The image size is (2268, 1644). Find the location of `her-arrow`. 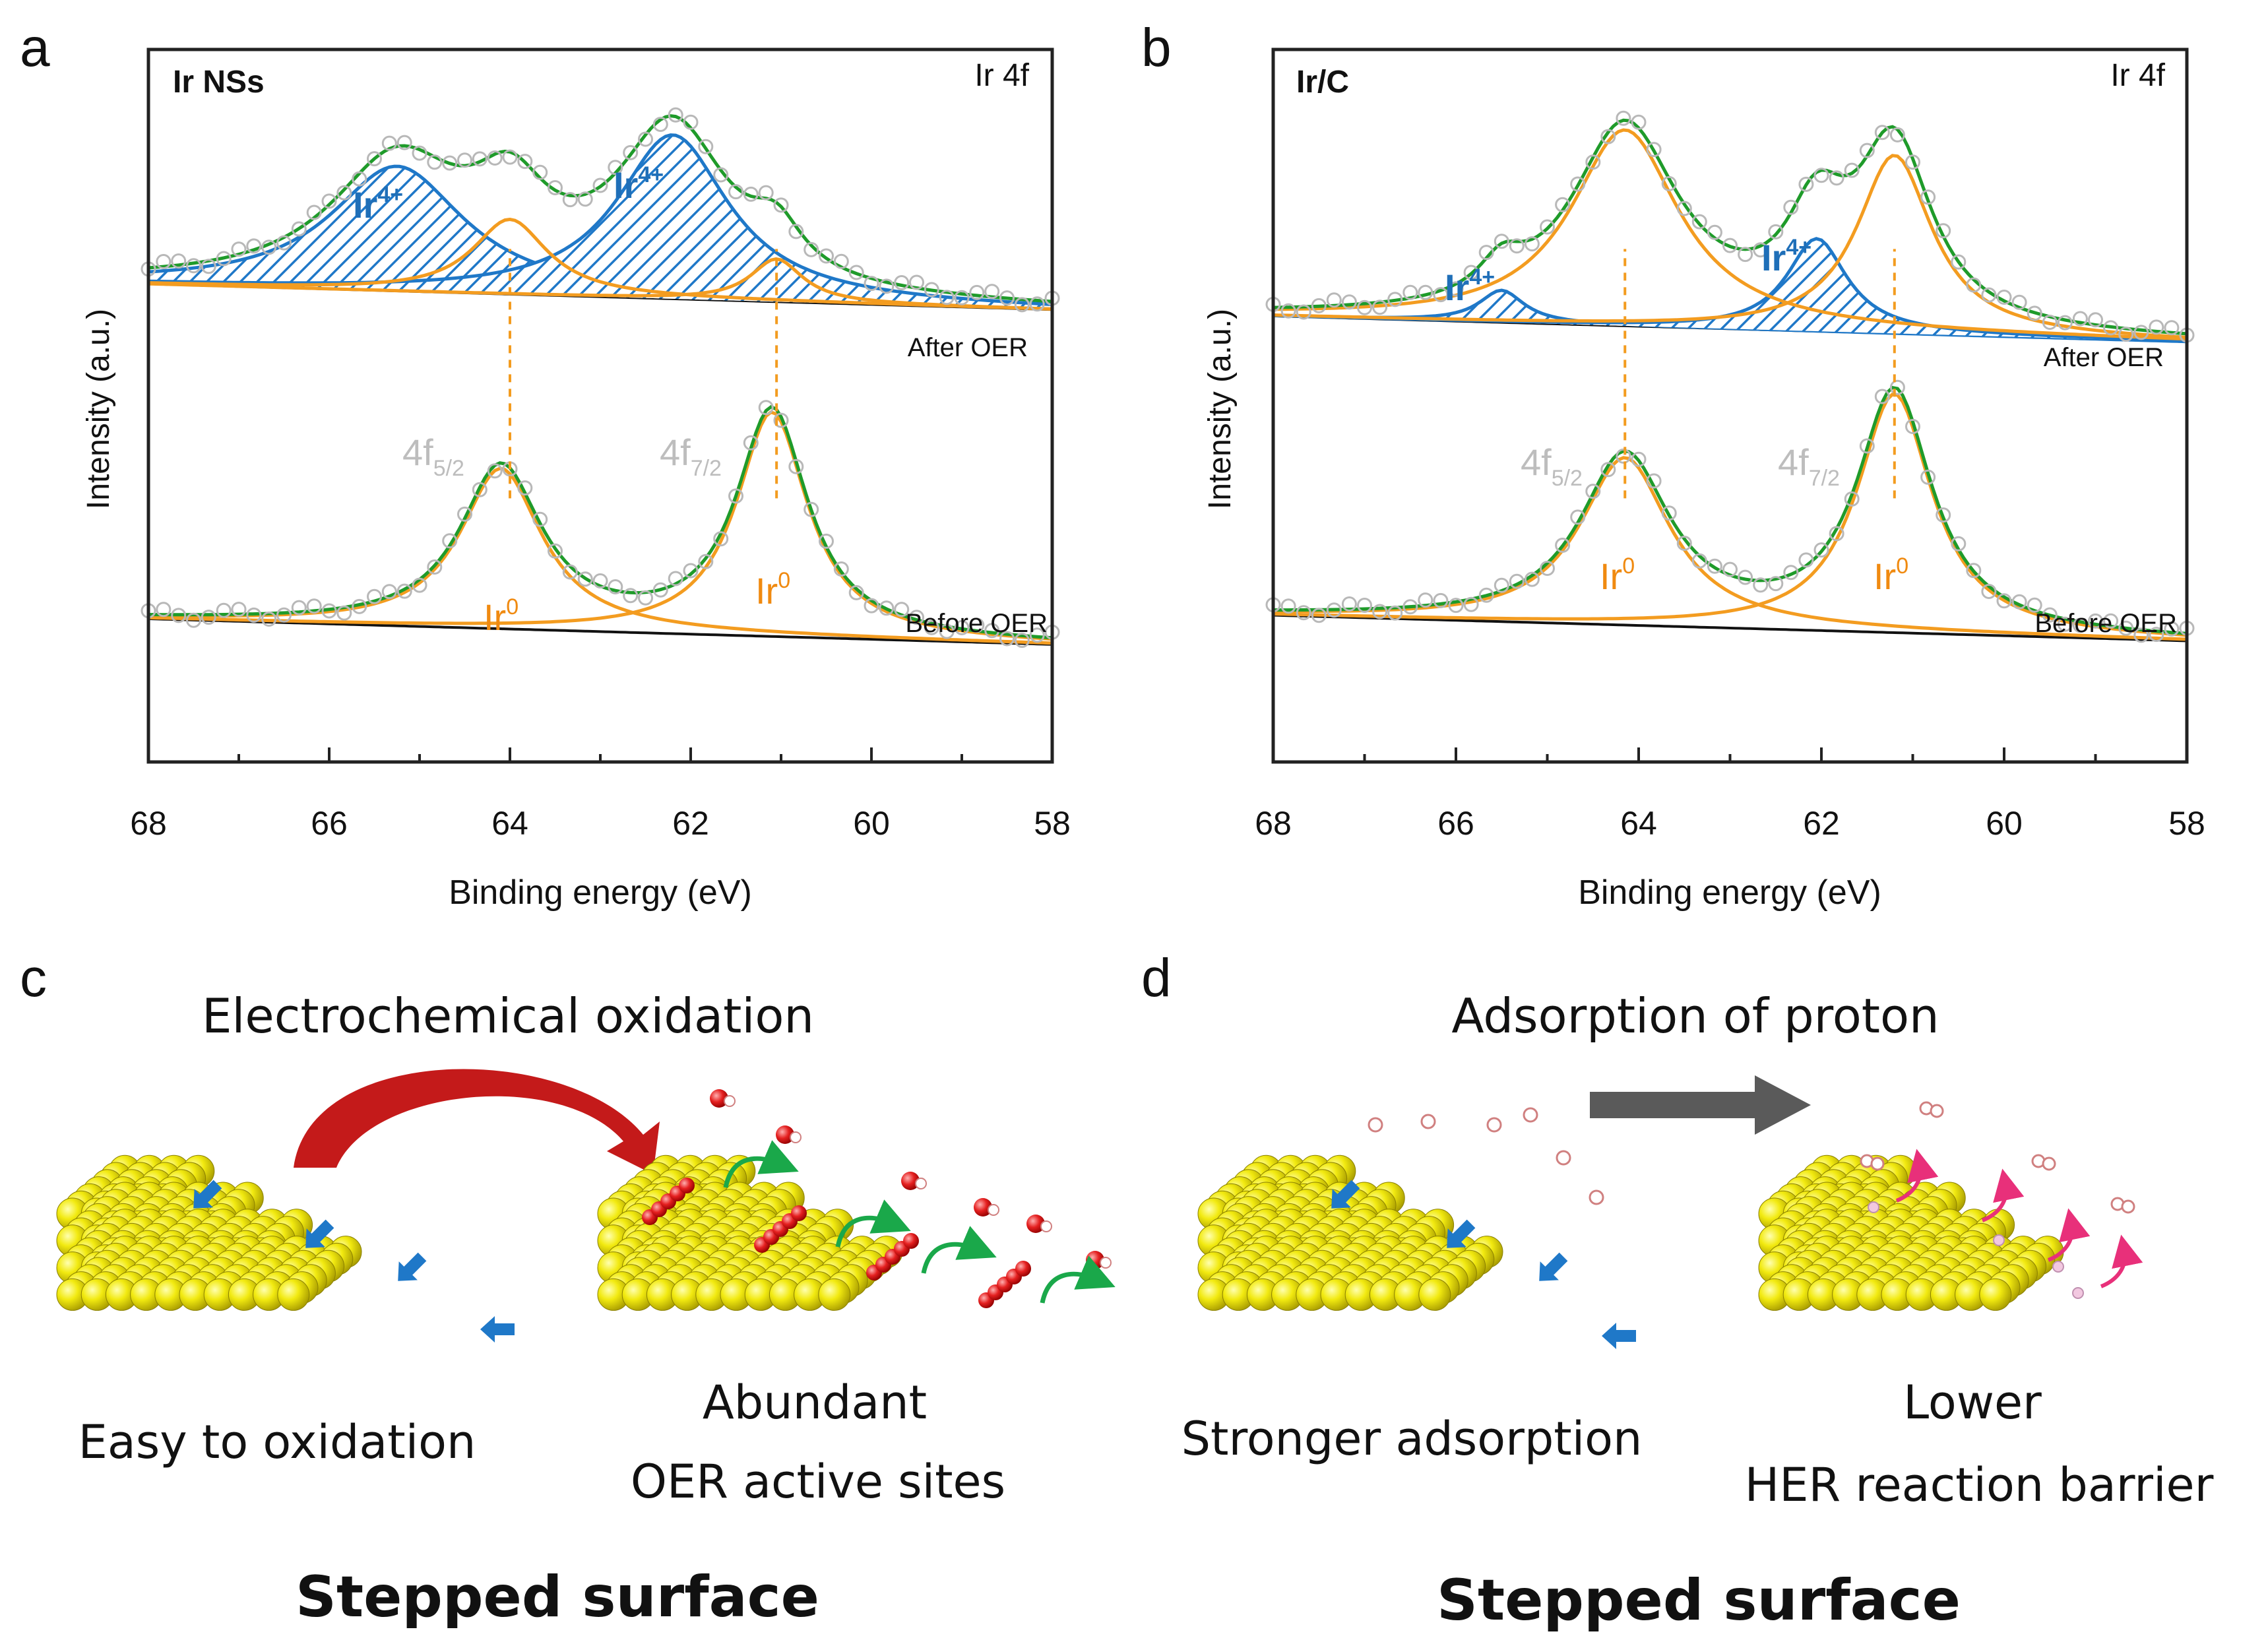

her-arrow is located at coordinates (2003, 1195).